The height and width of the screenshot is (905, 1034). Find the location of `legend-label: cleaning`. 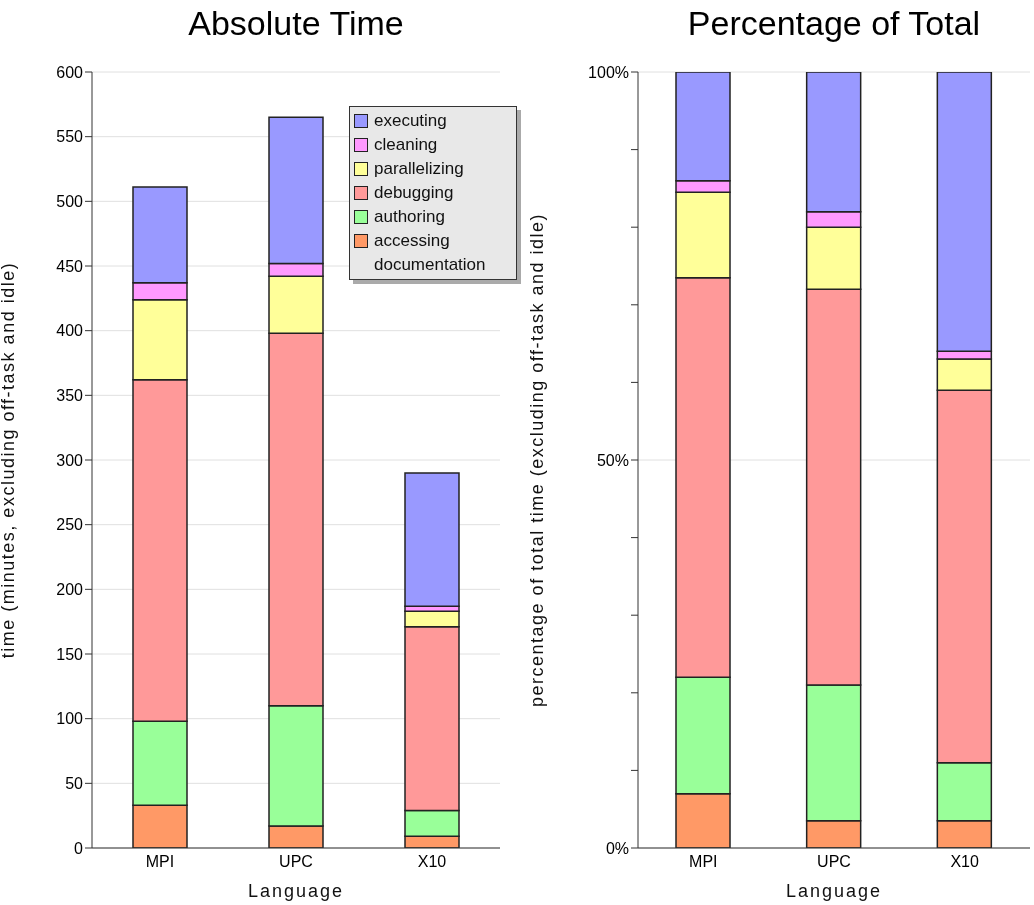

legend-label: cleaning is located at coordinates (406, 145).